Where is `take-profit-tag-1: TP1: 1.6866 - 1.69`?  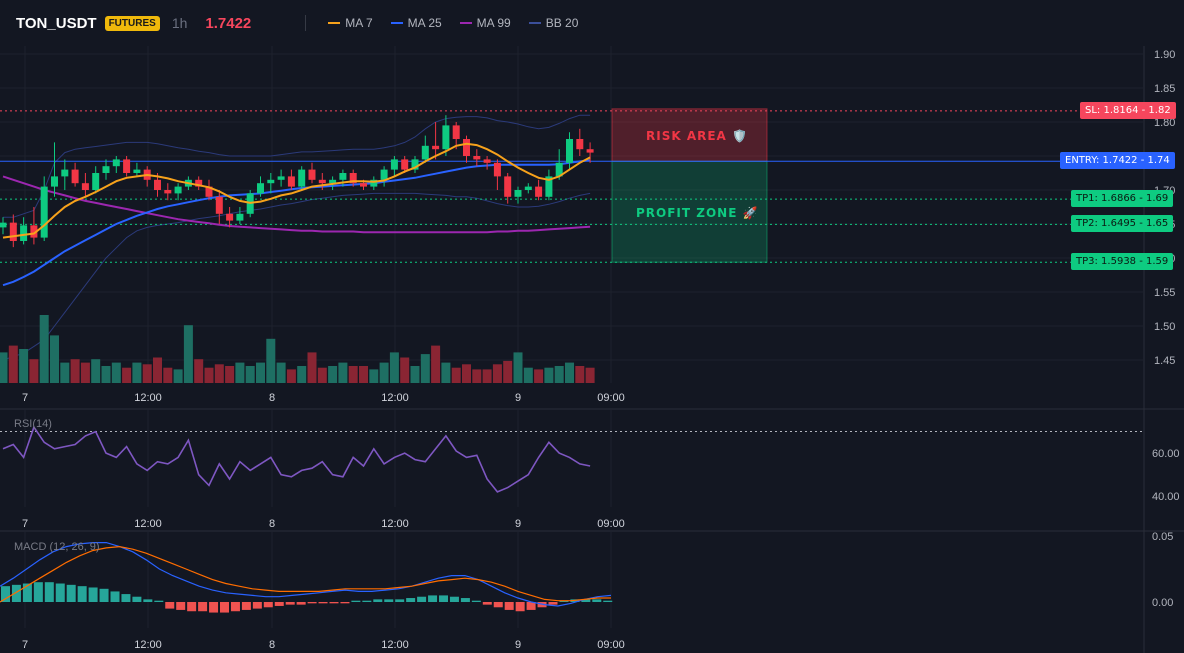
take-profit-tag-1: TP1: 1.6866 - 1.69 is located at coordinates (1122, 199).